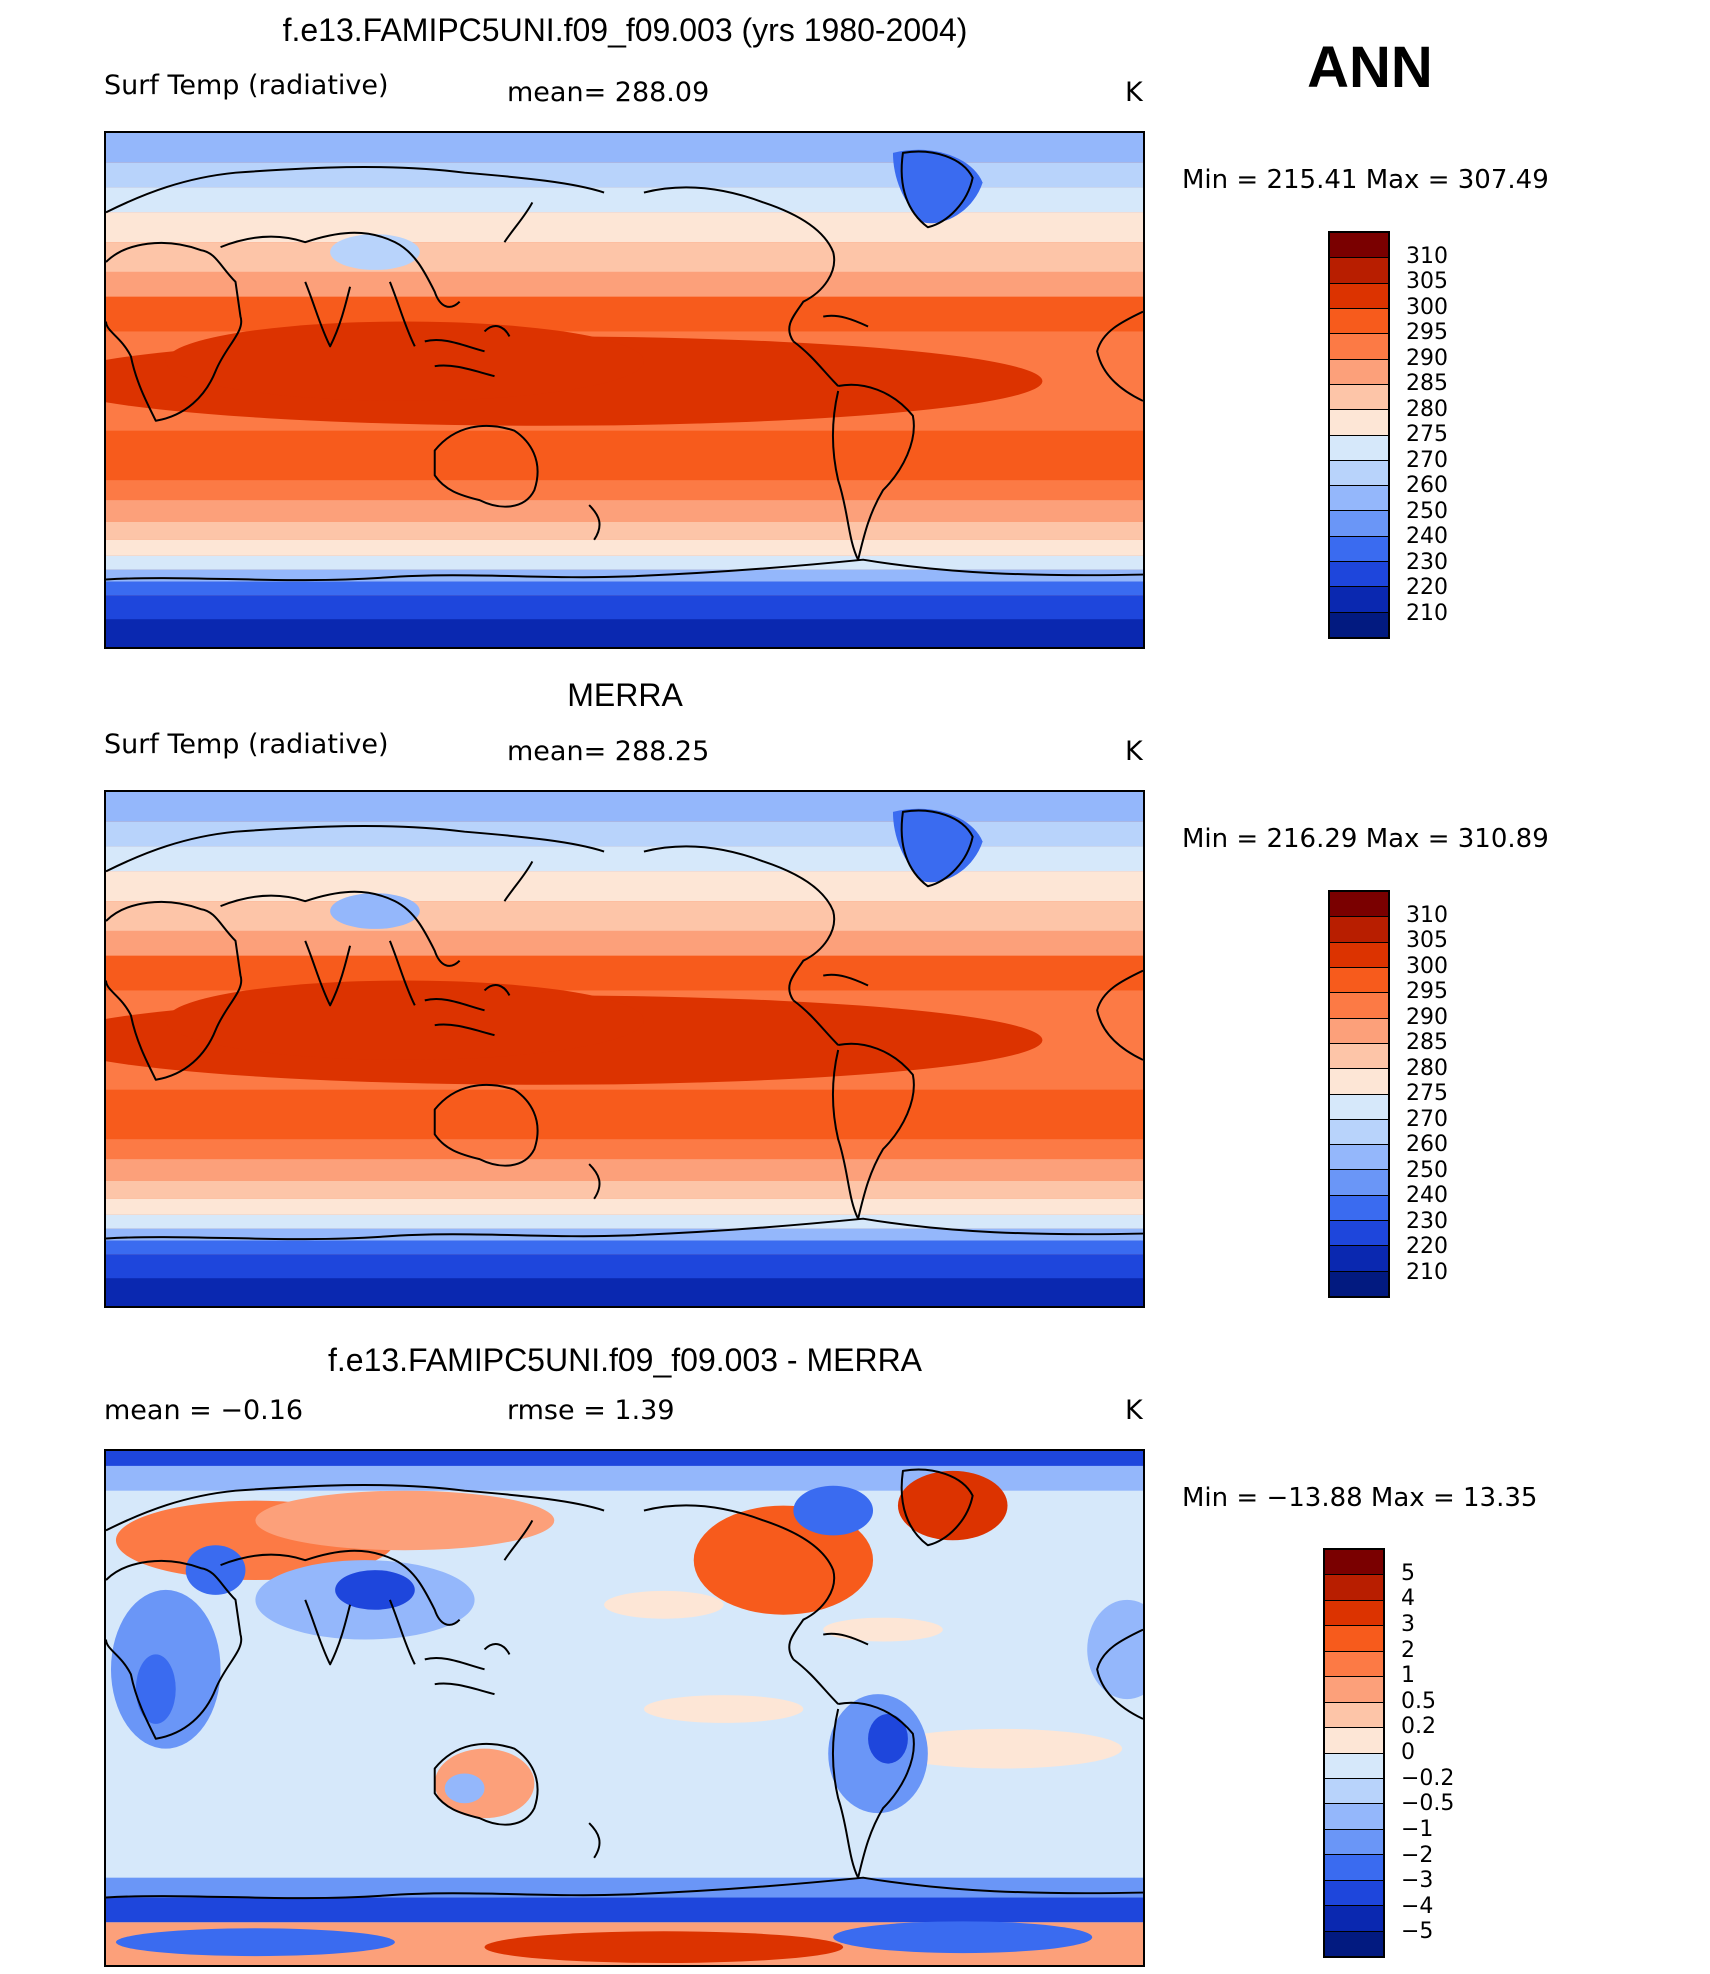  Describe the element at coordinates (1408, 1650) in the screenshot. I see `colorbar-level-label: 2` at that location.